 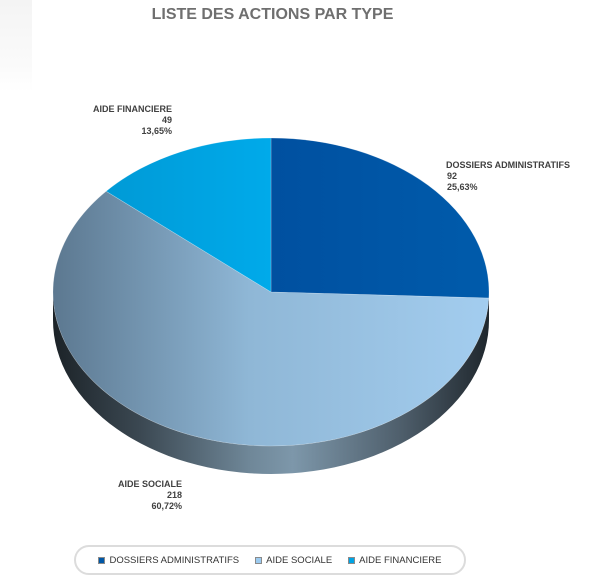 What do you see at coordinates (132, 495) in the screenshot?
I see `label-aide-sociale: AIDE SOCIALE 218 60,72%` at bounding box center [132, 495].